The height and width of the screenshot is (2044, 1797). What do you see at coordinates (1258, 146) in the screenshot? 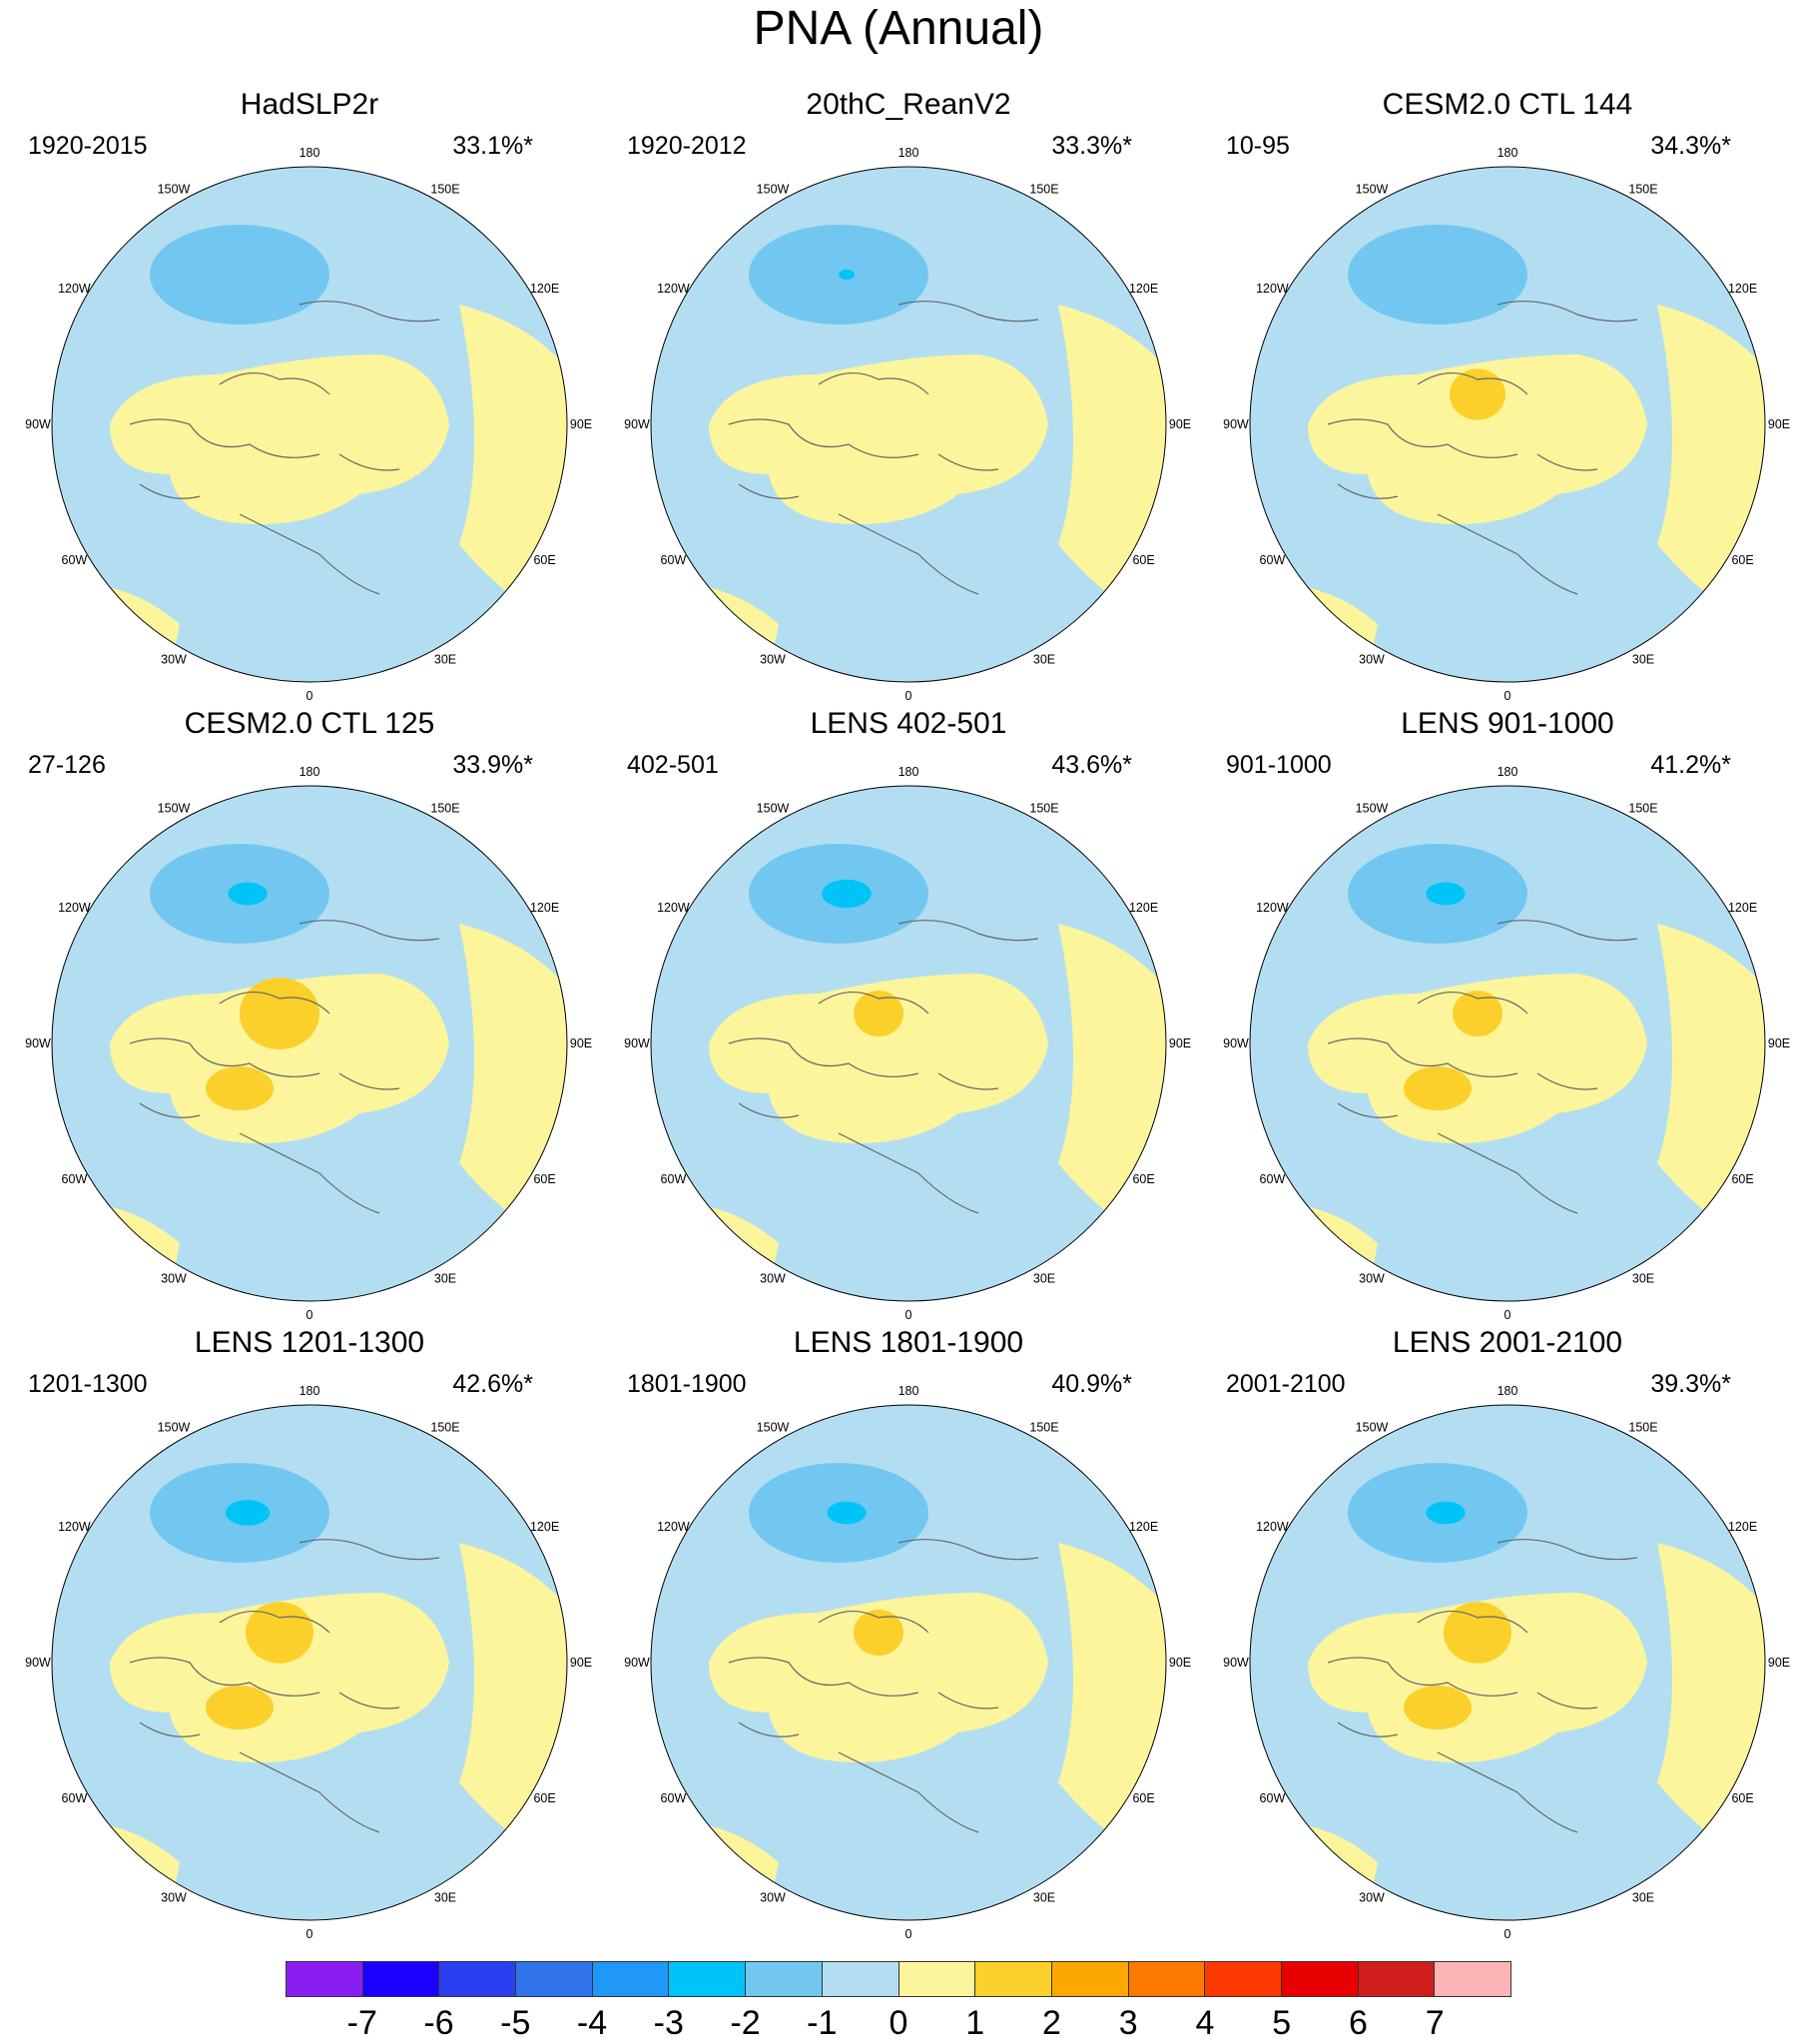
I see `panel-period: 10-95` at bounding box center [1258, 146].